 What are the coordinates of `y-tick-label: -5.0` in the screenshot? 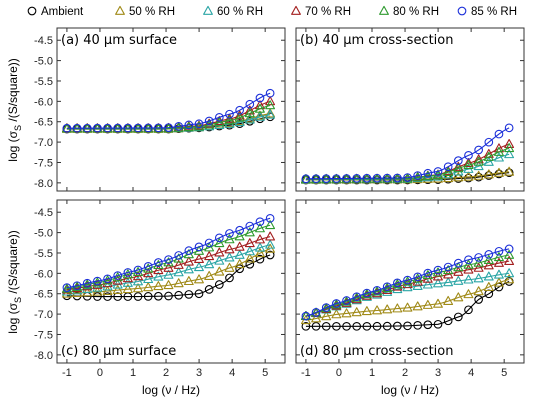 It's located at (43, 62).